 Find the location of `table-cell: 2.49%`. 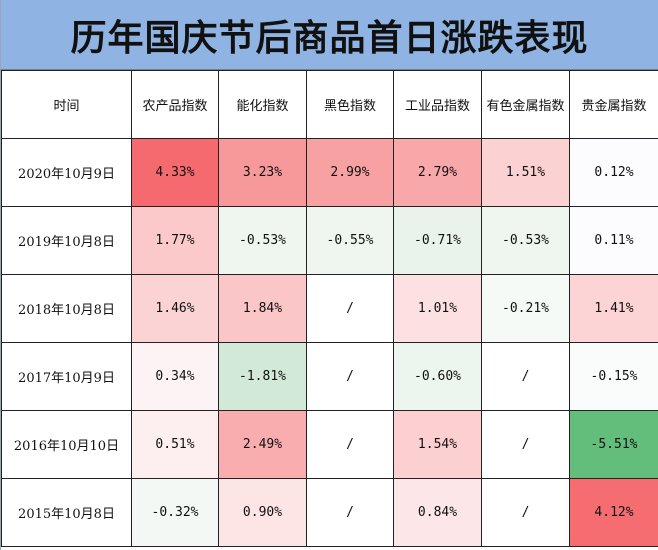

table-cell: 2.49% is located at coordinates (262, 444).